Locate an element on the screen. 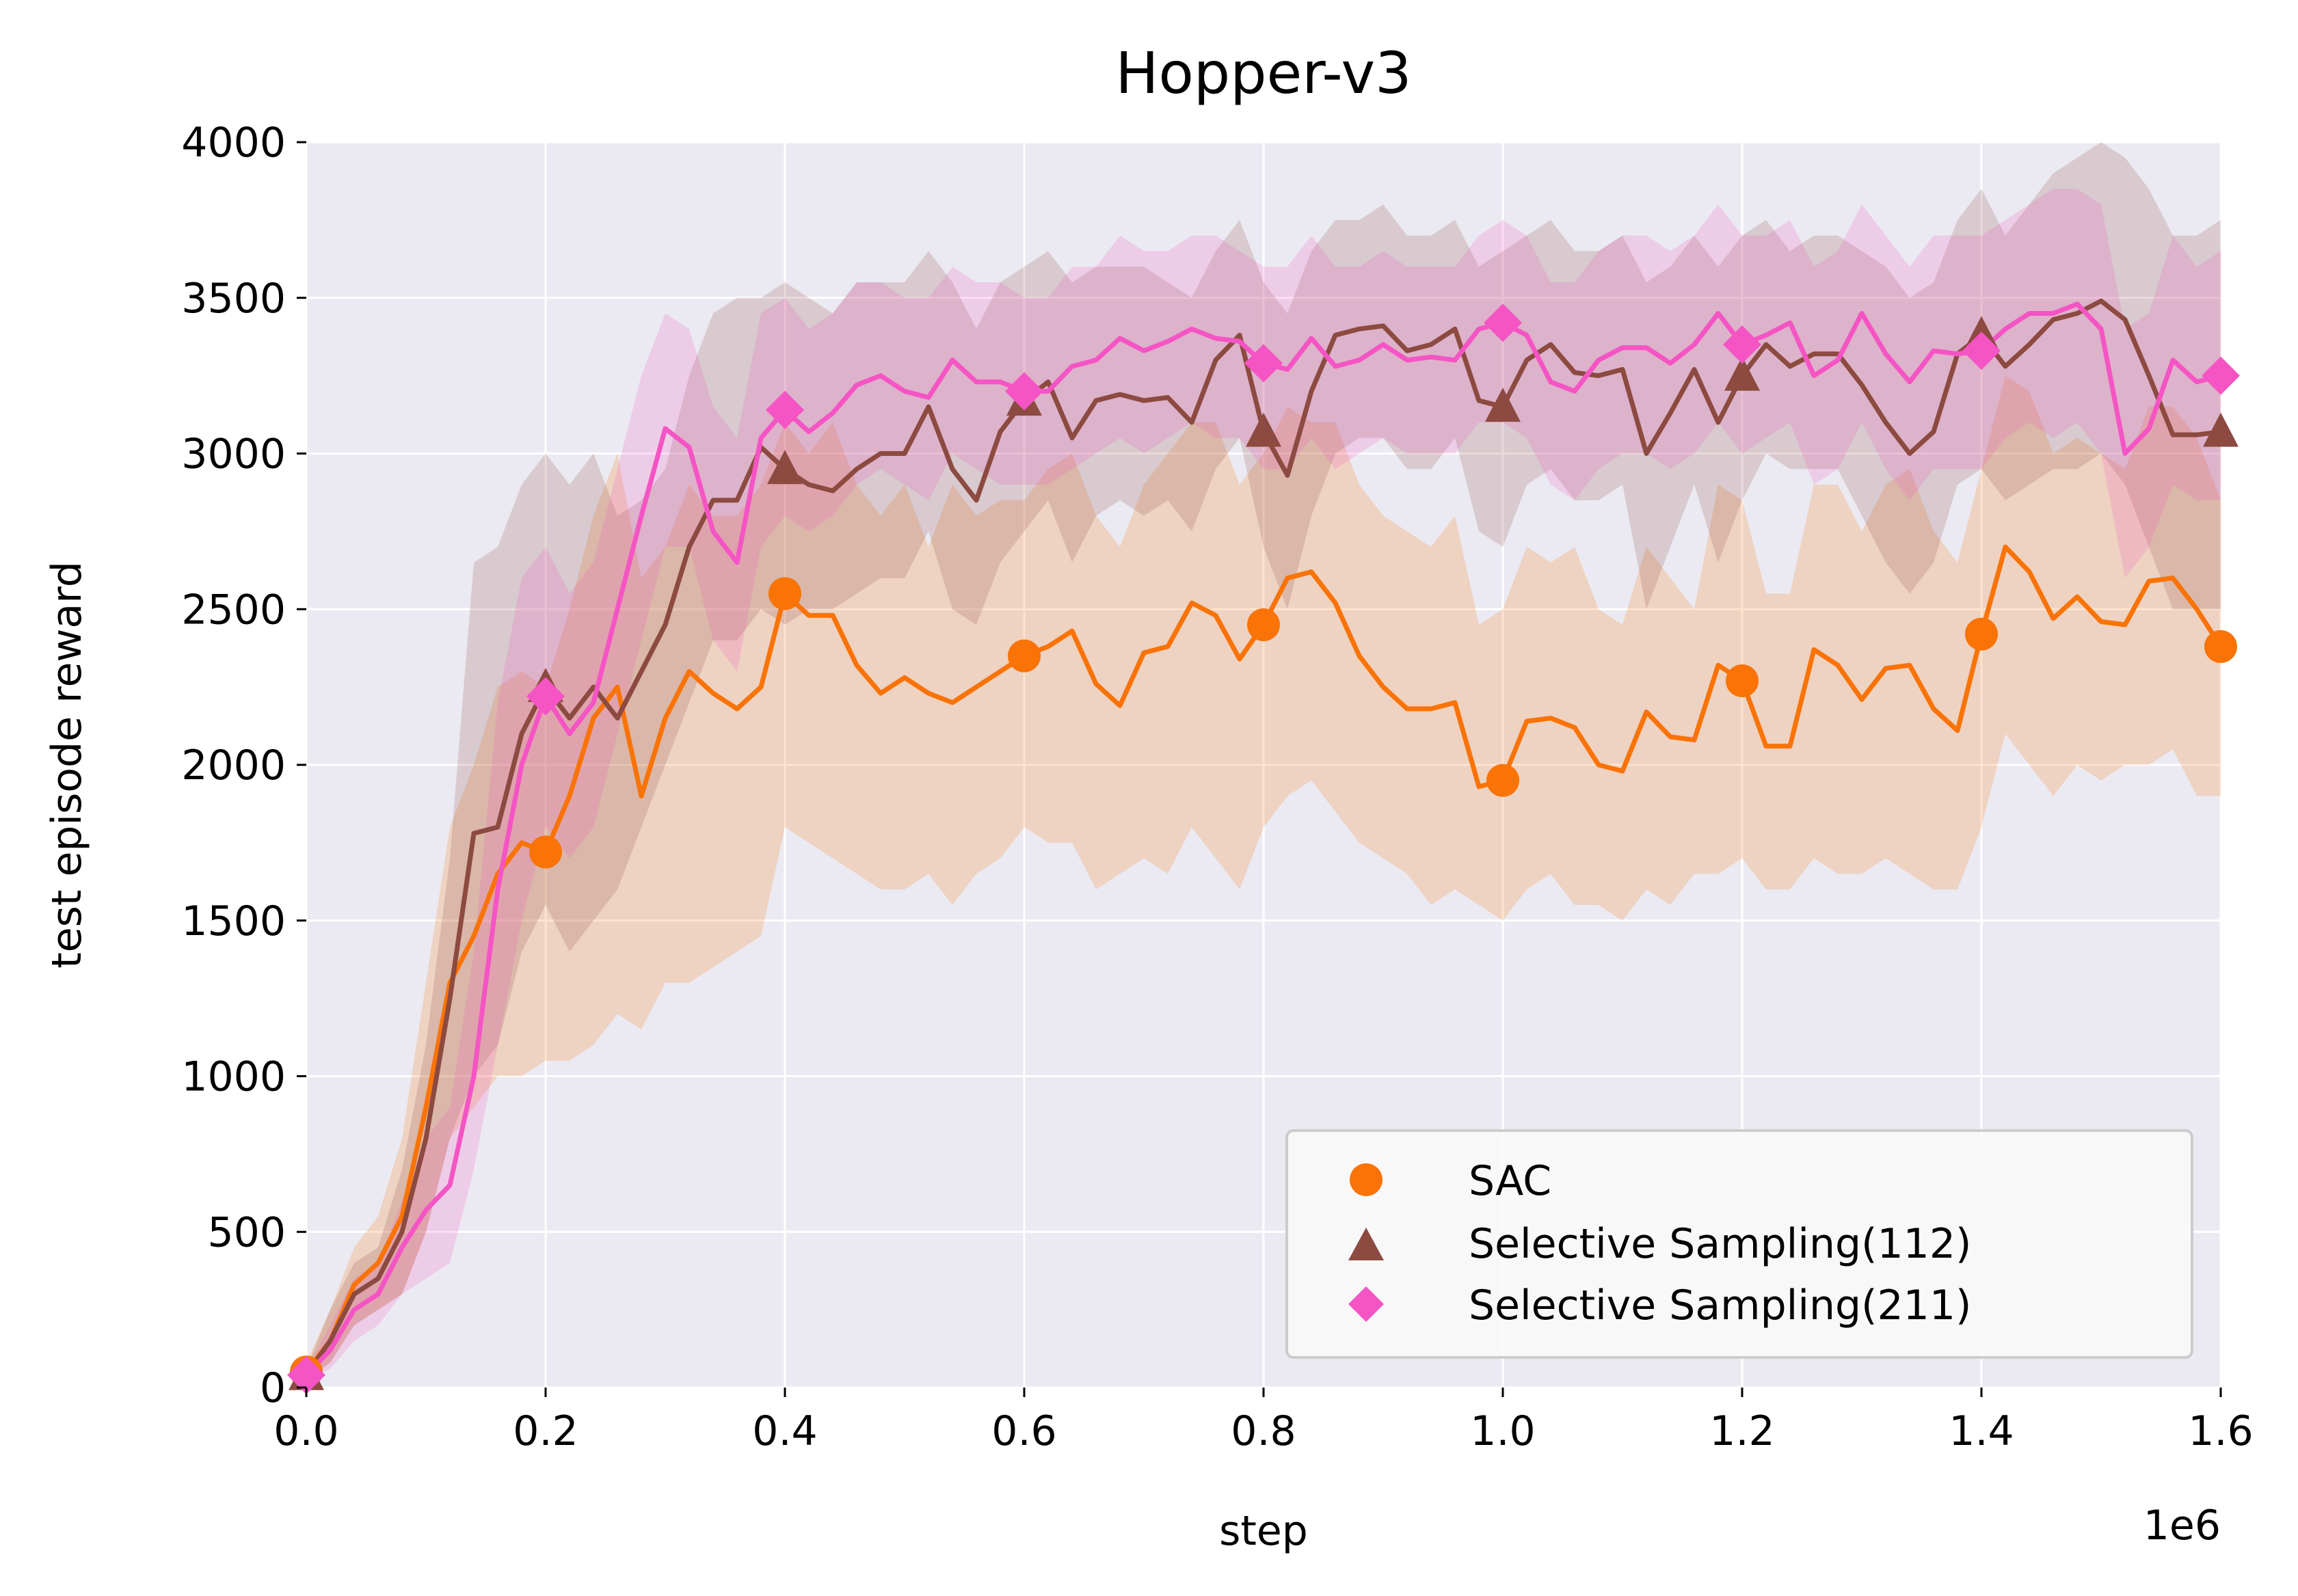  legend-label: SAC is located at coordinates (1510, 1181).